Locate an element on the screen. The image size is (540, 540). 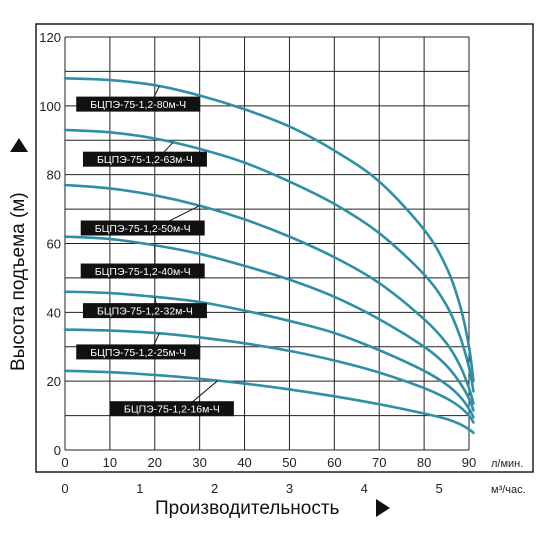
x-tick-label: 70 is located at coordinates (379, 462).